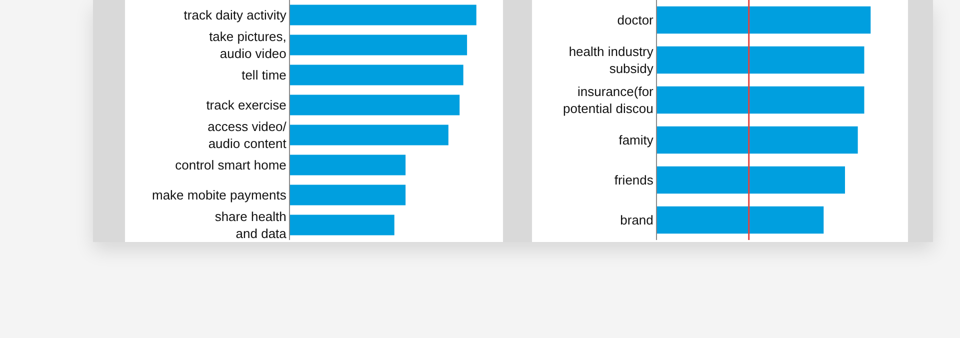 The height and width of the screenshot is (338, 960). Describe the element at coordinates (247, 45) in the screenshot. I see `y-tick-label: take pictures, audio video` at that location.